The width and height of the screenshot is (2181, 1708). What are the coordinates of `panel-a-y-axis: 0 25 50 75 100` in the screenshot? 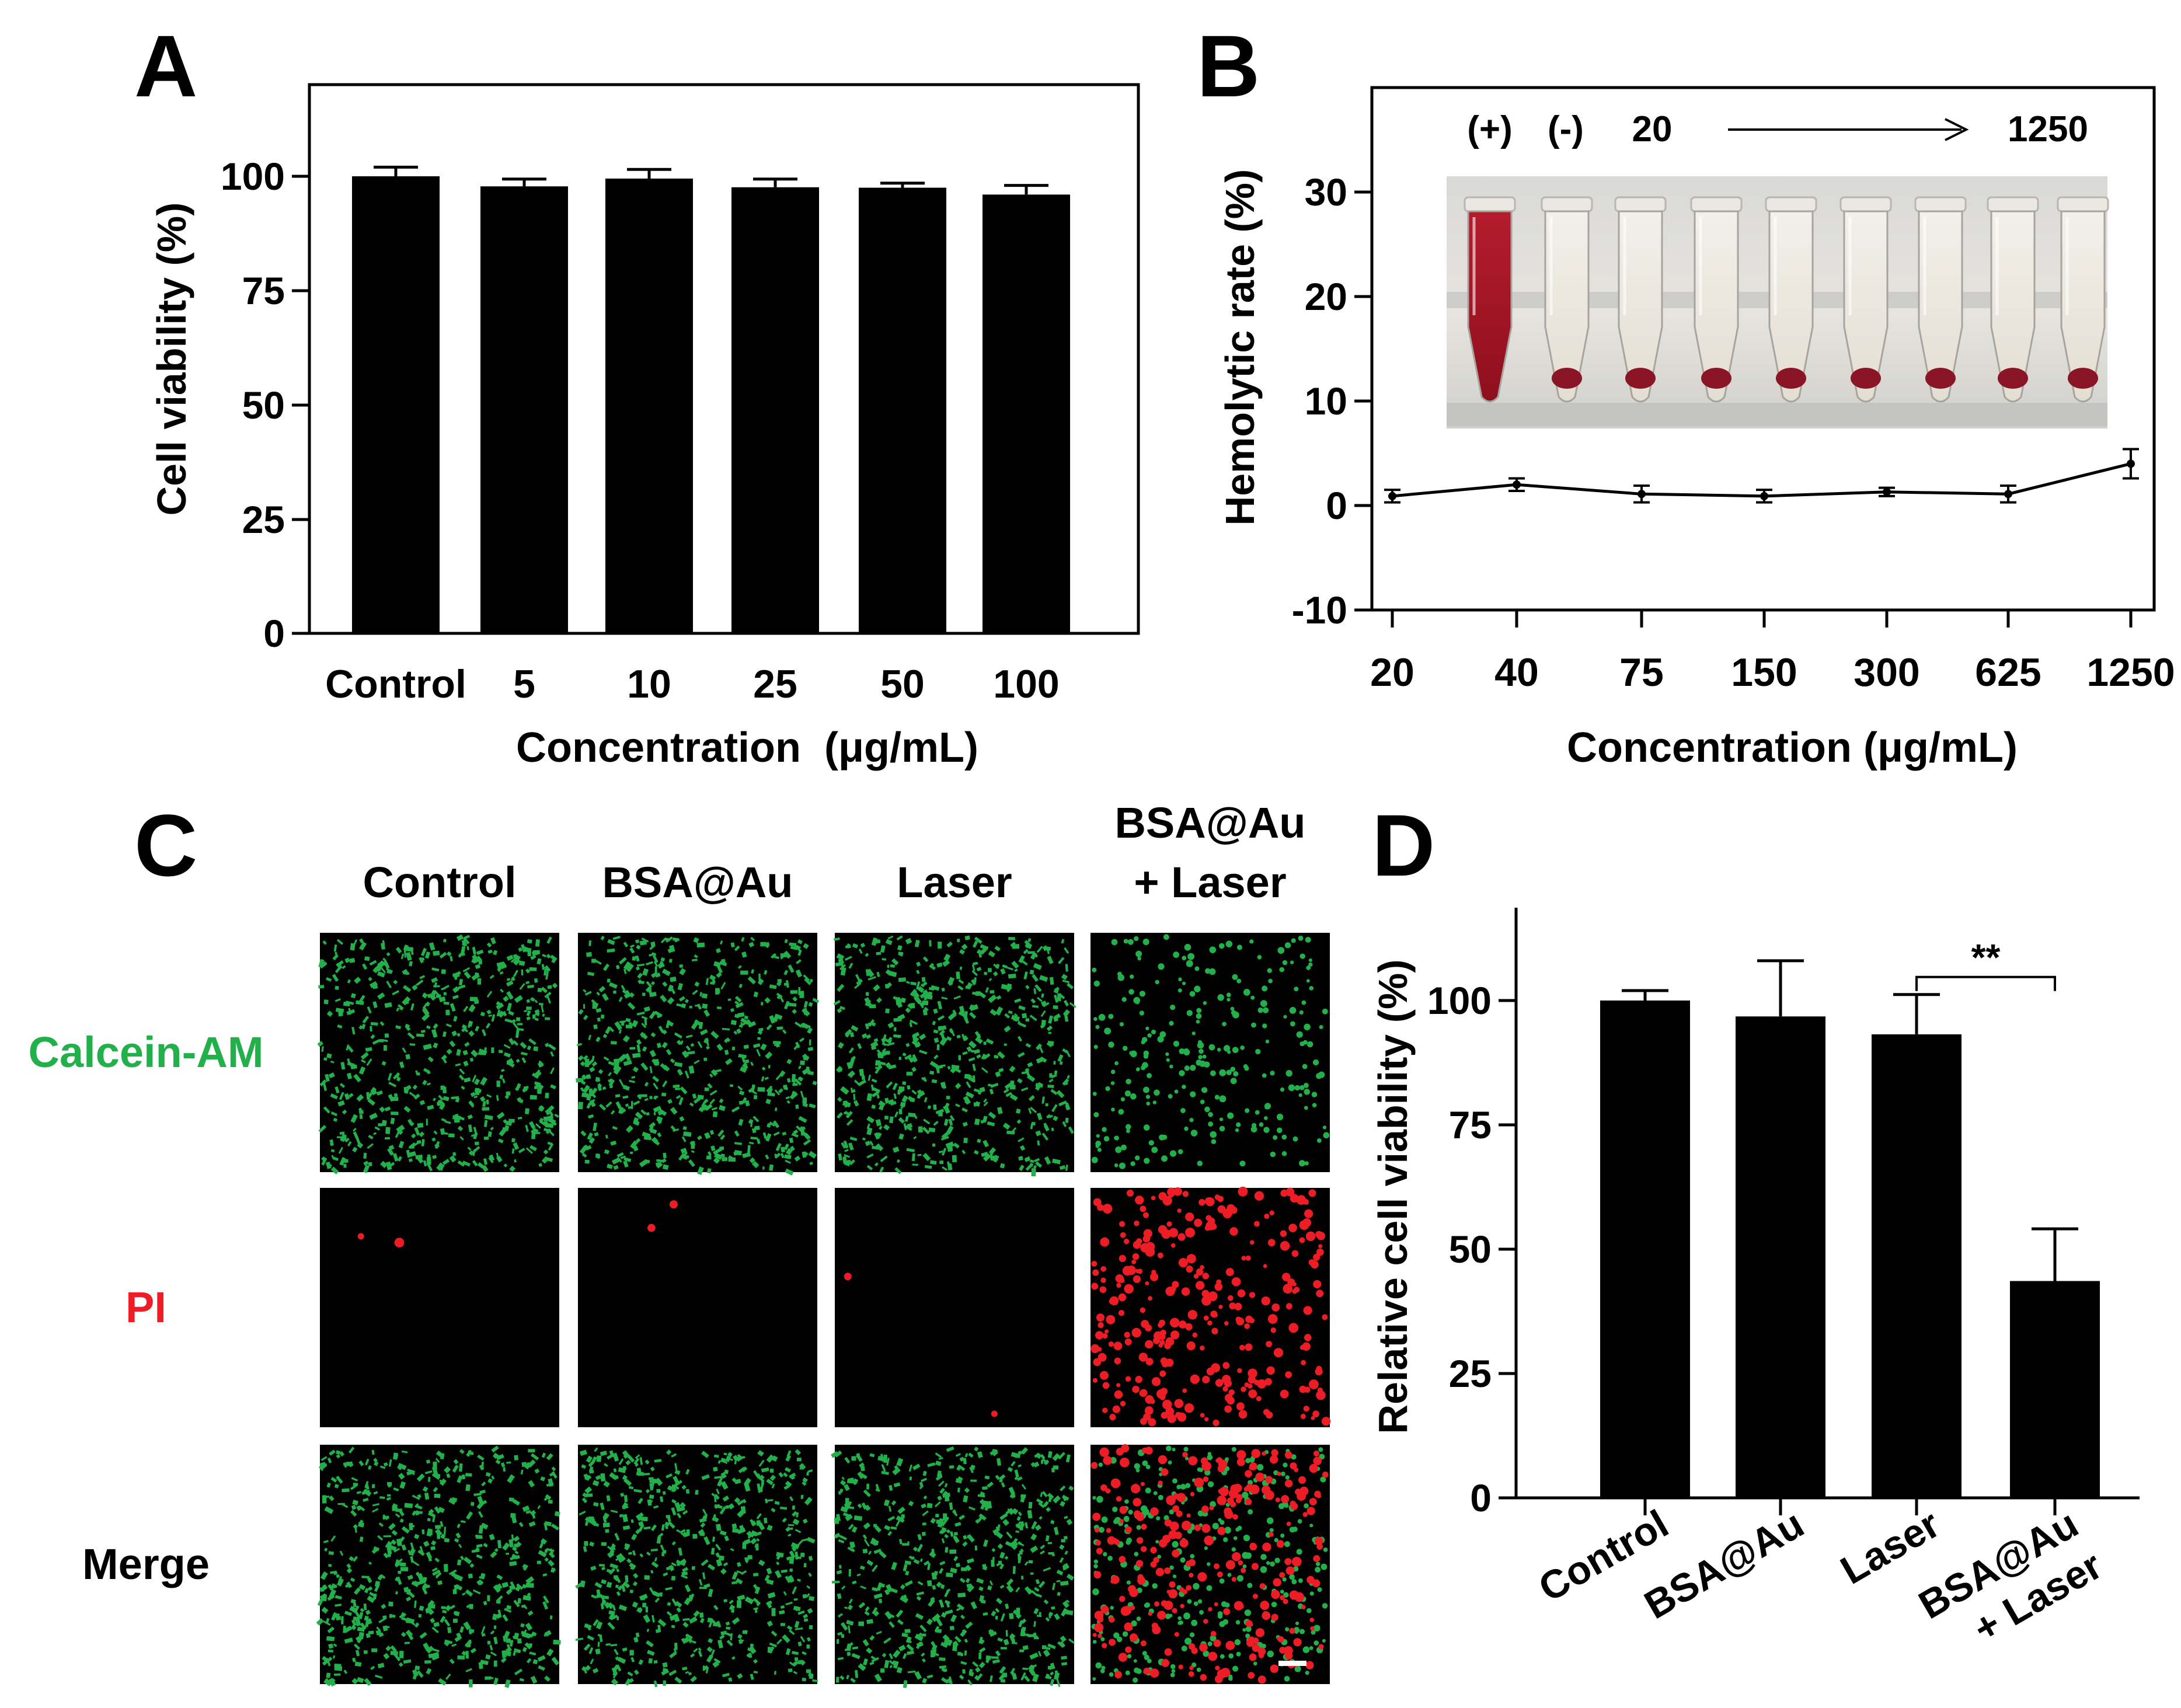 It's located at (265, 405).